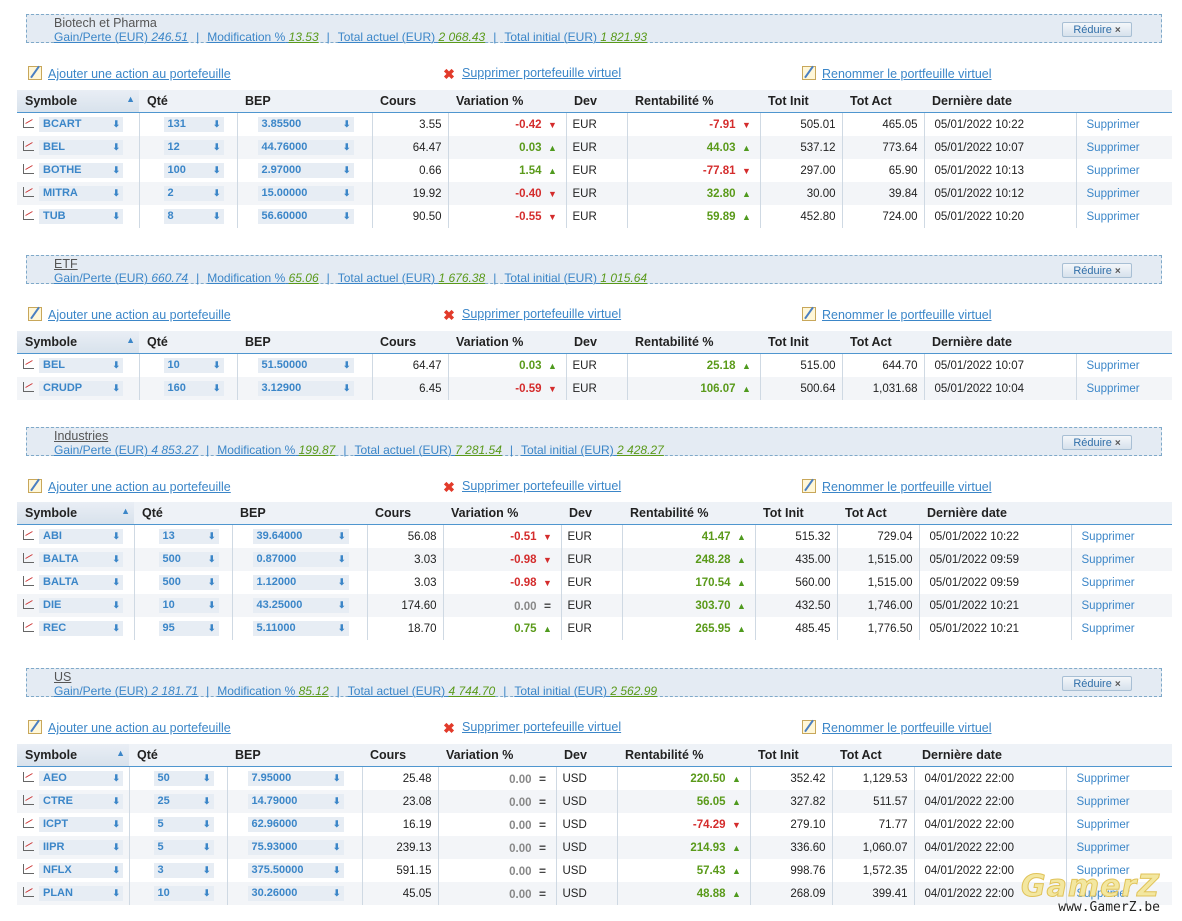 The image size is (1182, 921). What do you see at coordinates (193, 124) in the screenshot?
I see `qty-input: 131 ⬇` at bounding box center [193, 124].